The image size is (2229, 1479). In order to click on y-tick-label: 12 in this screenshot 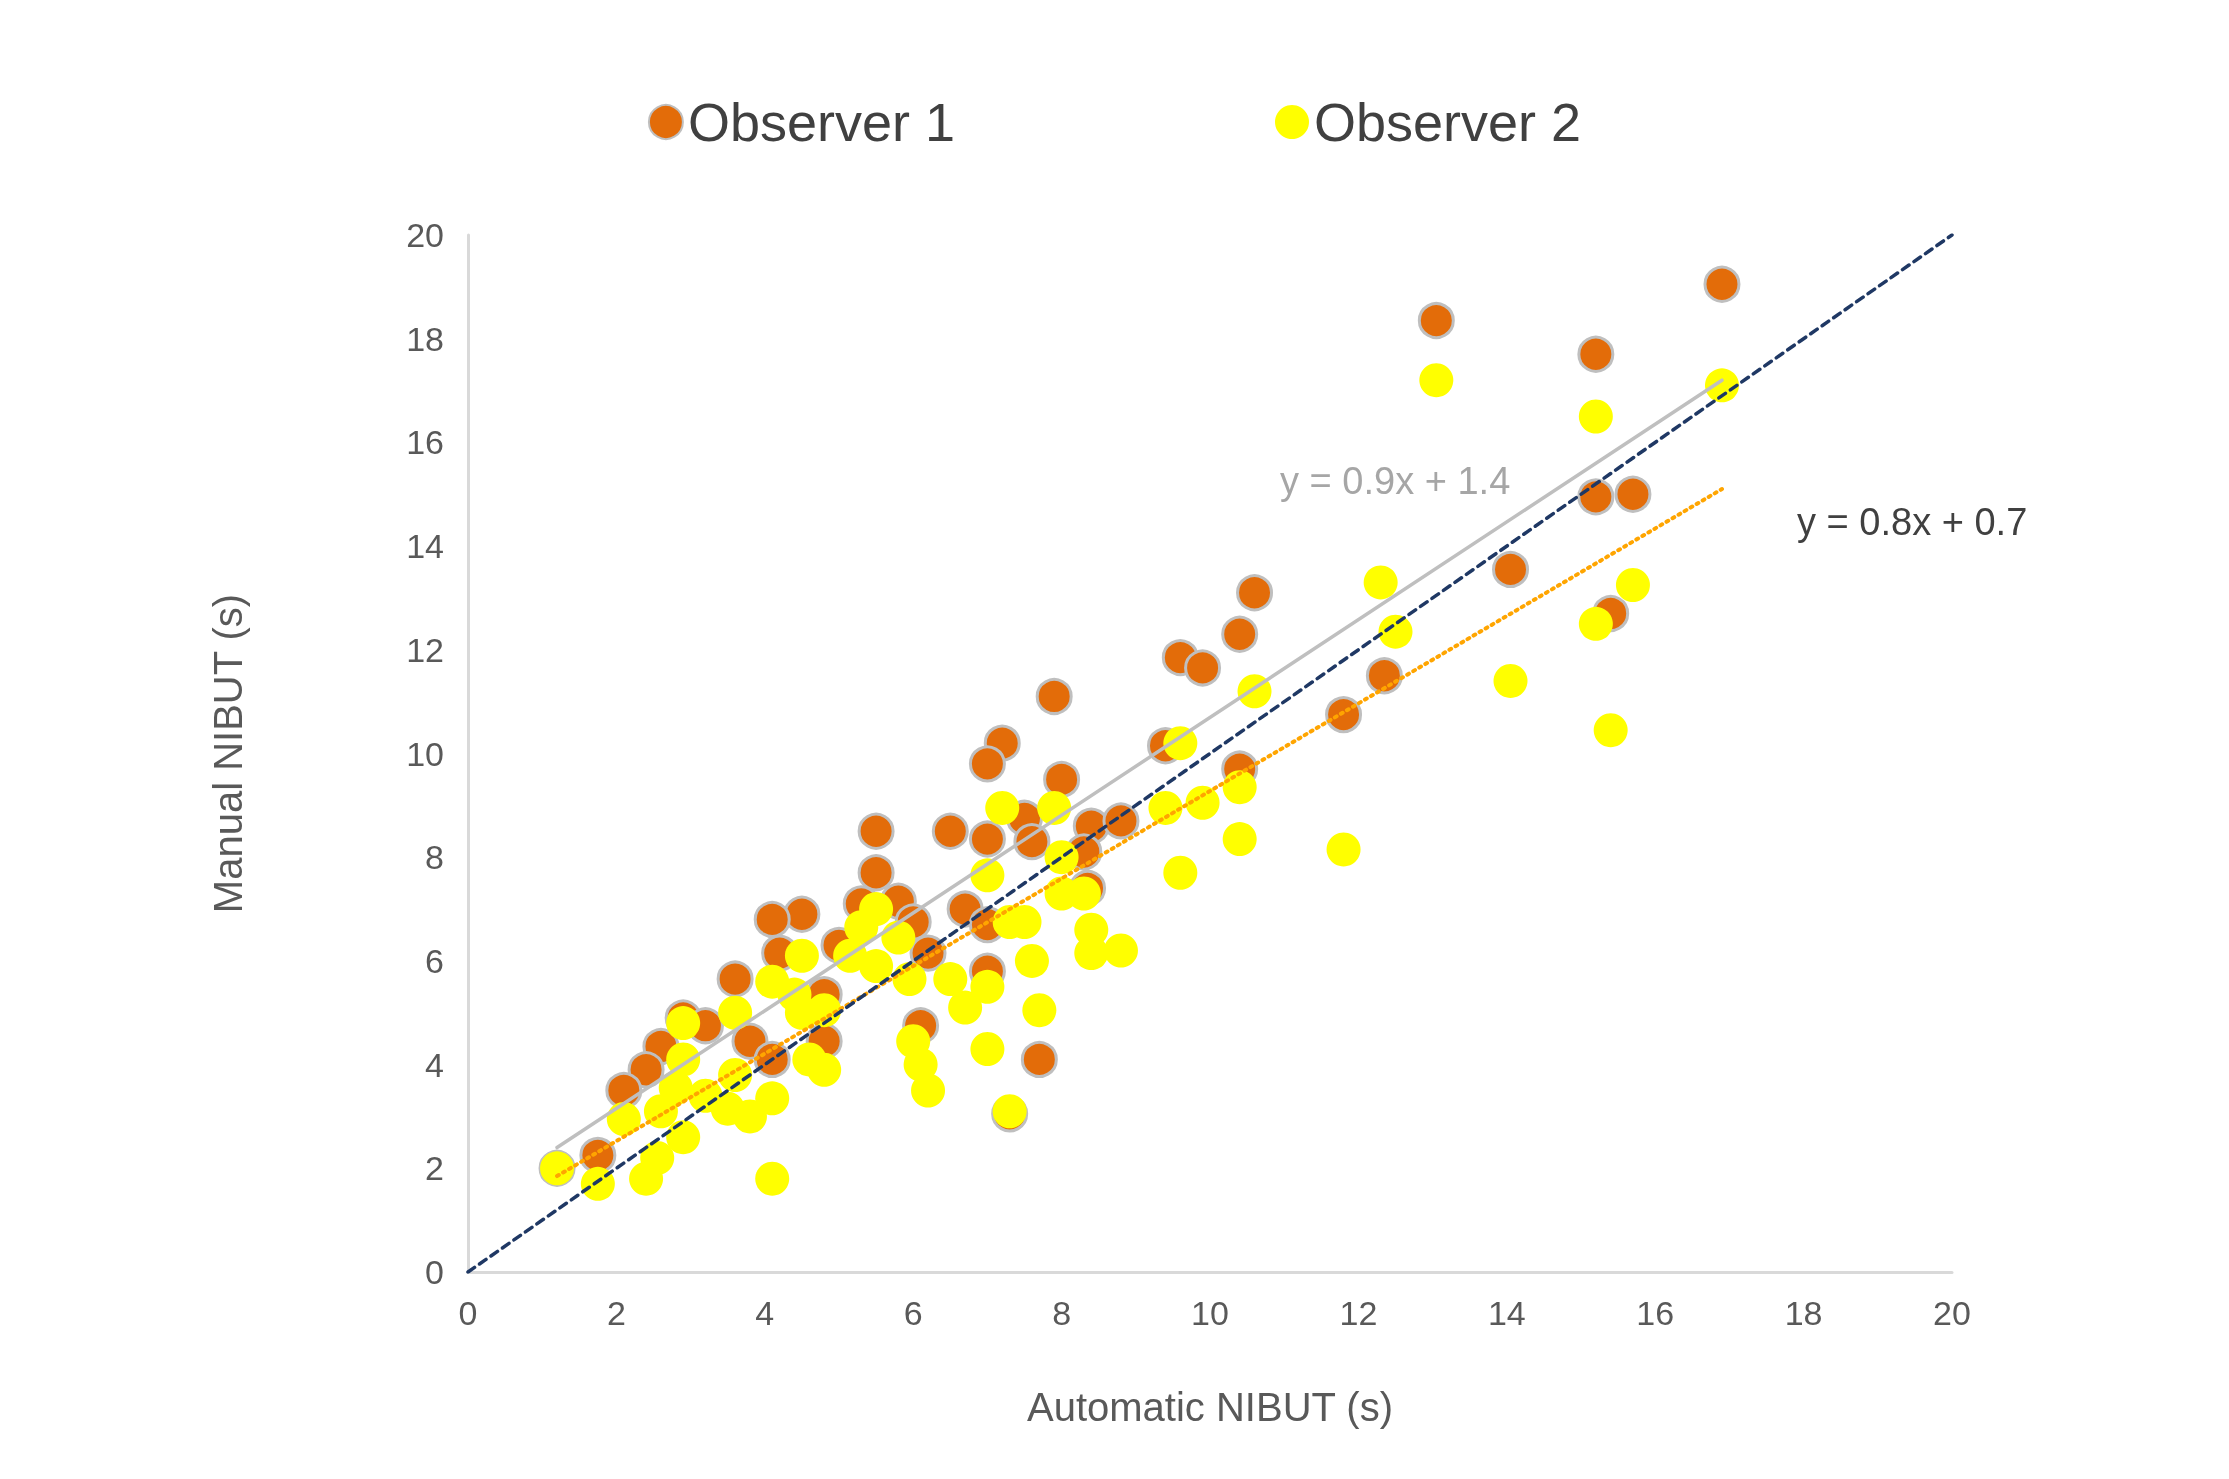, I will do `click(425, 649)`.